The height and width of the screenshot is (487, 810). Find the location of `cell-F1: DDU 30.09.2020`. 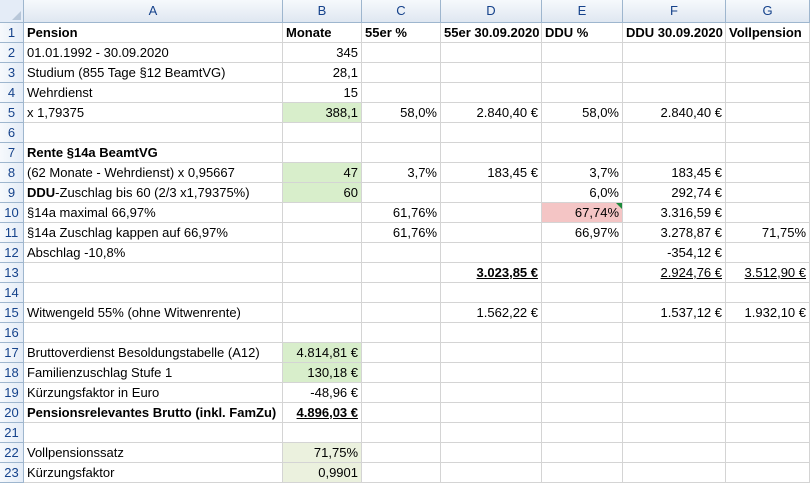

cell-F1: DDU 30.09.2020 is located at coordinates (674, 33).